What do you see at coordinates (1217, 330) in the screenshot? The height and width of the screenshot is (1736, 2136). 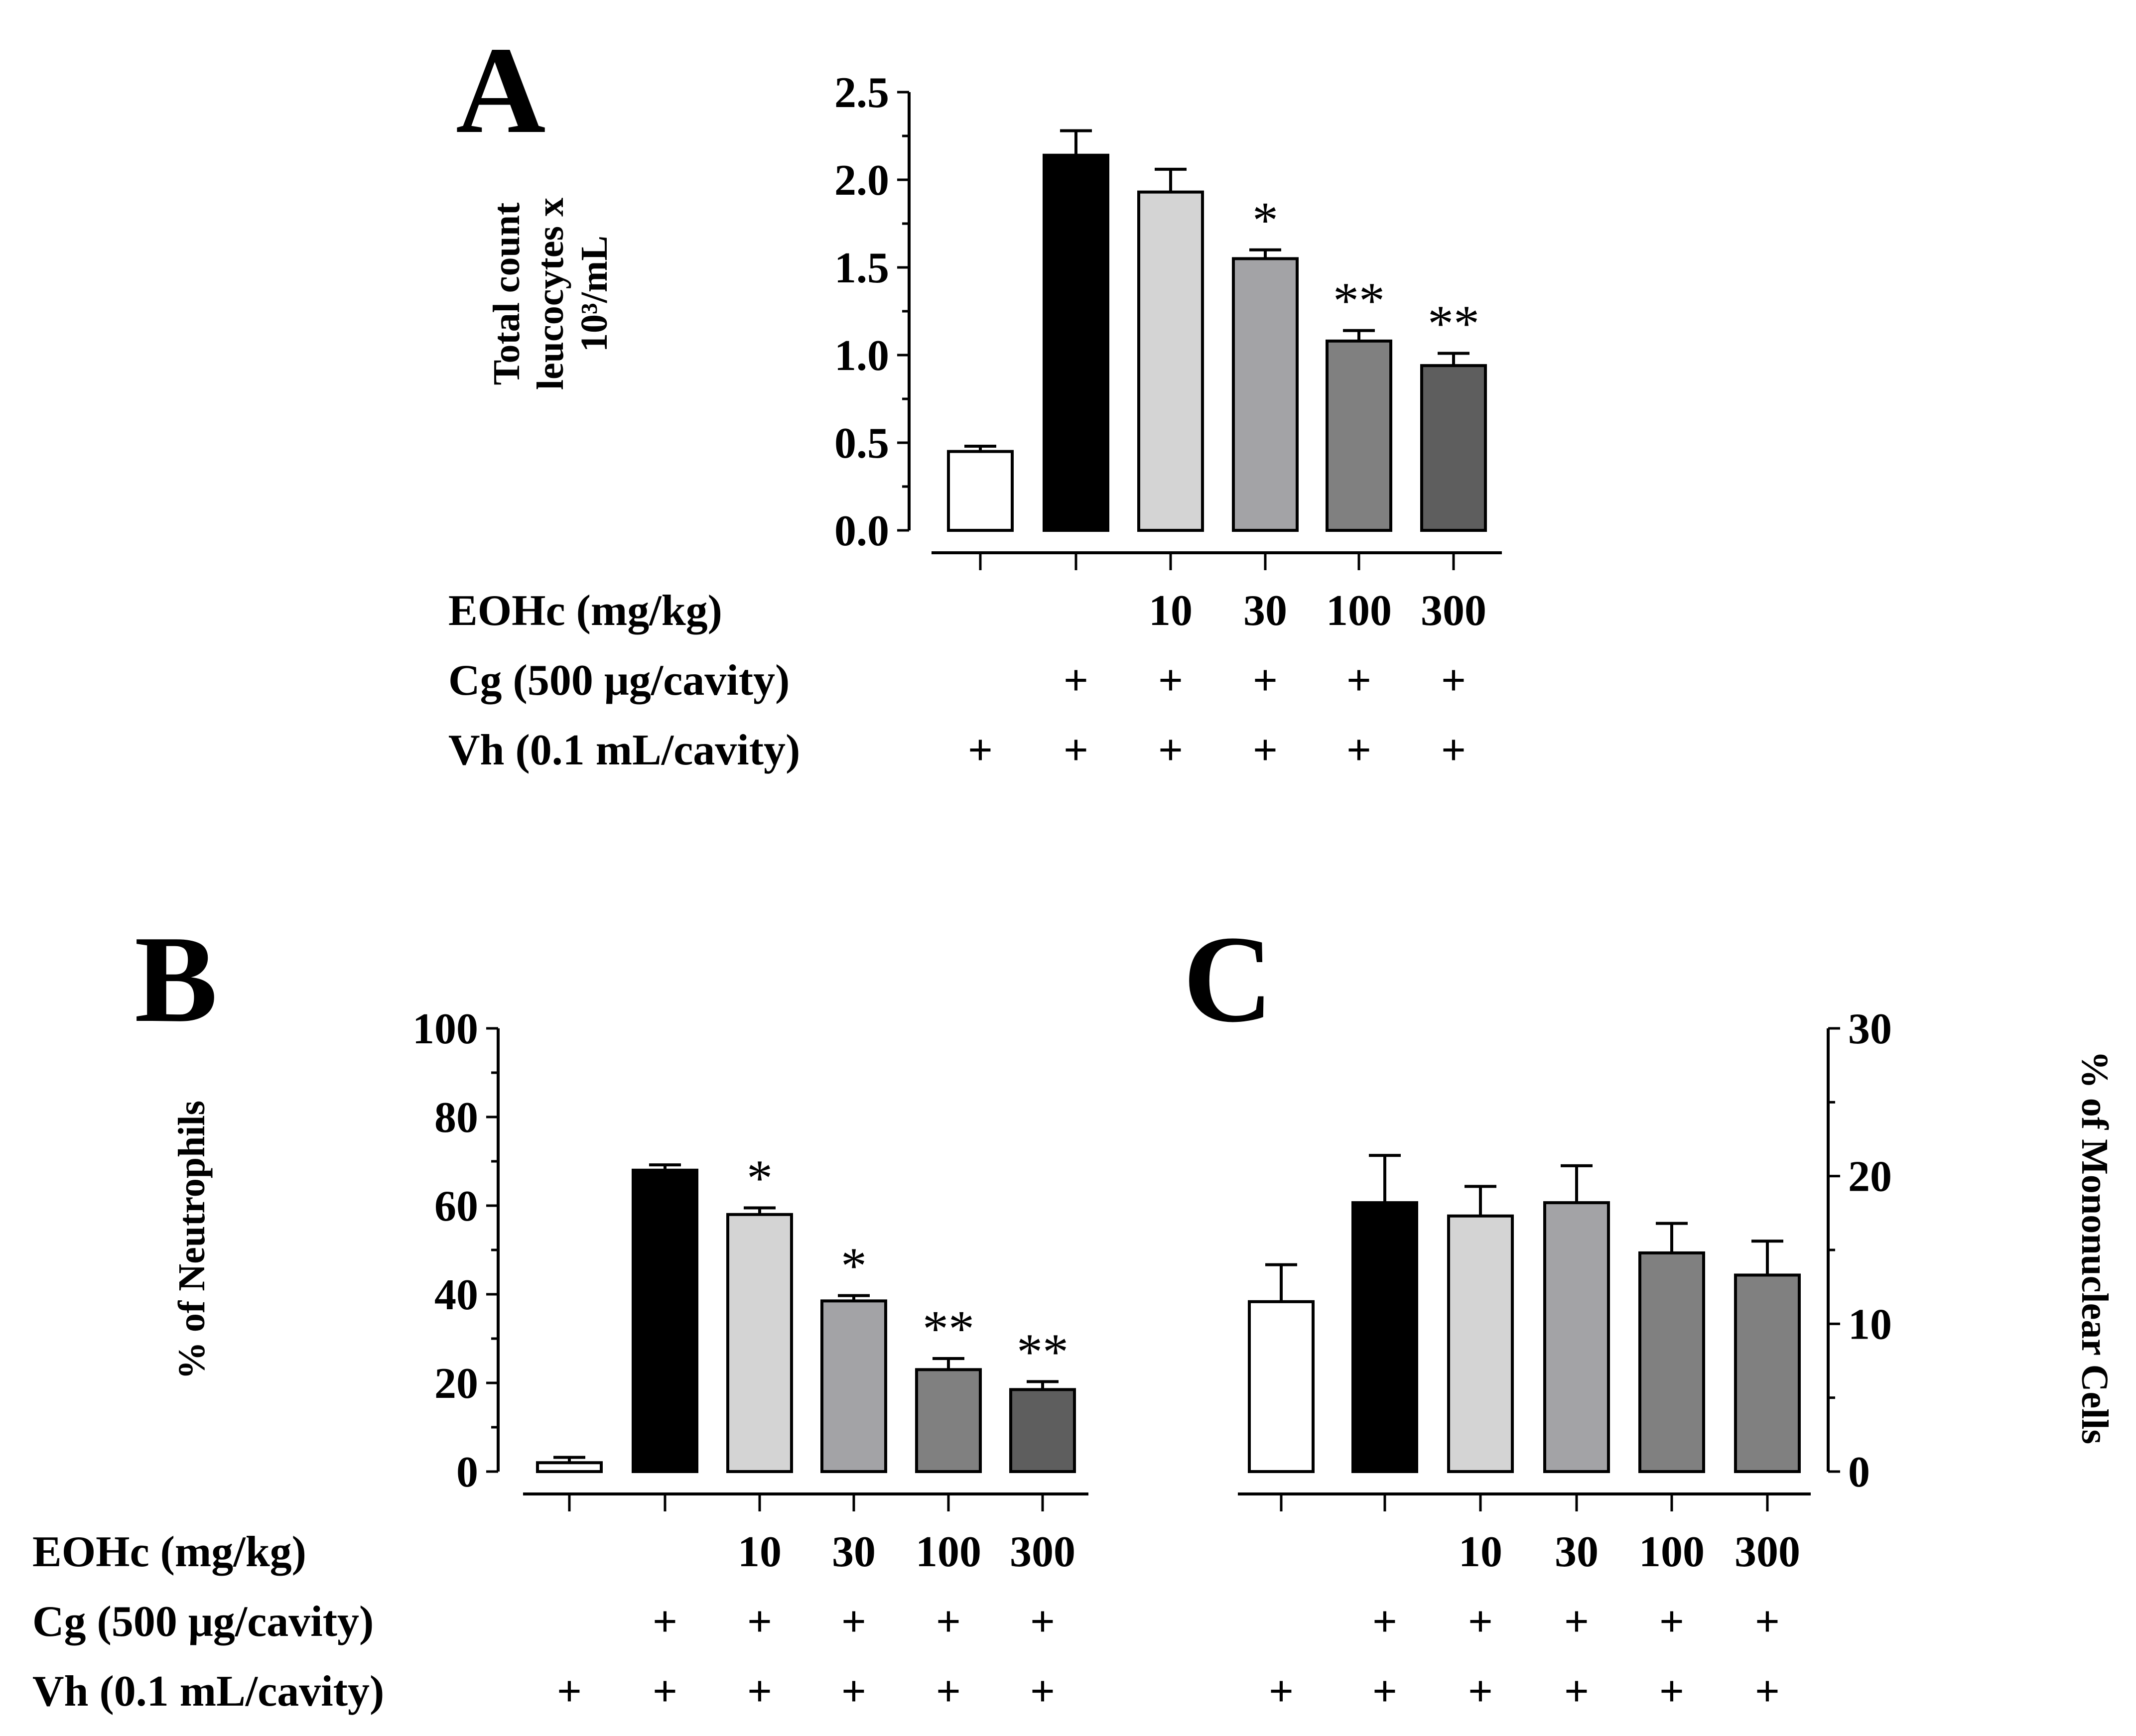 I see `bars-a: *** **` at bounding box center [1217, 330].